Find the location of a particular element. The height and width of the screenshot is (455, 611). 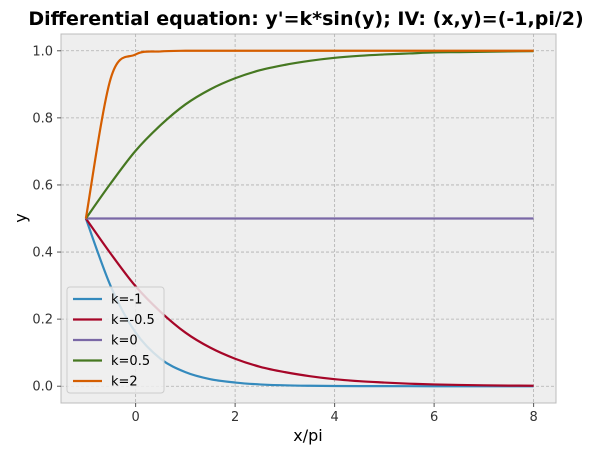

legend-entry: k=2 is located at coordinates (124, 382).